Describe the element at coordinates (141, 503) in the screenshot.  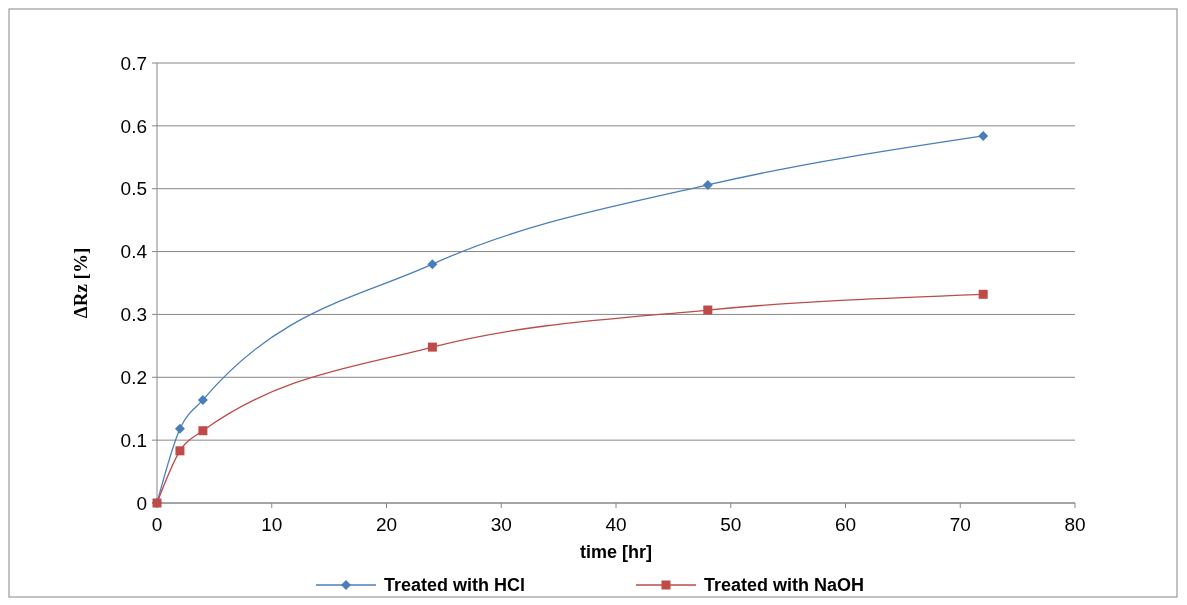
I see `y-tick-label: 0` at that location.